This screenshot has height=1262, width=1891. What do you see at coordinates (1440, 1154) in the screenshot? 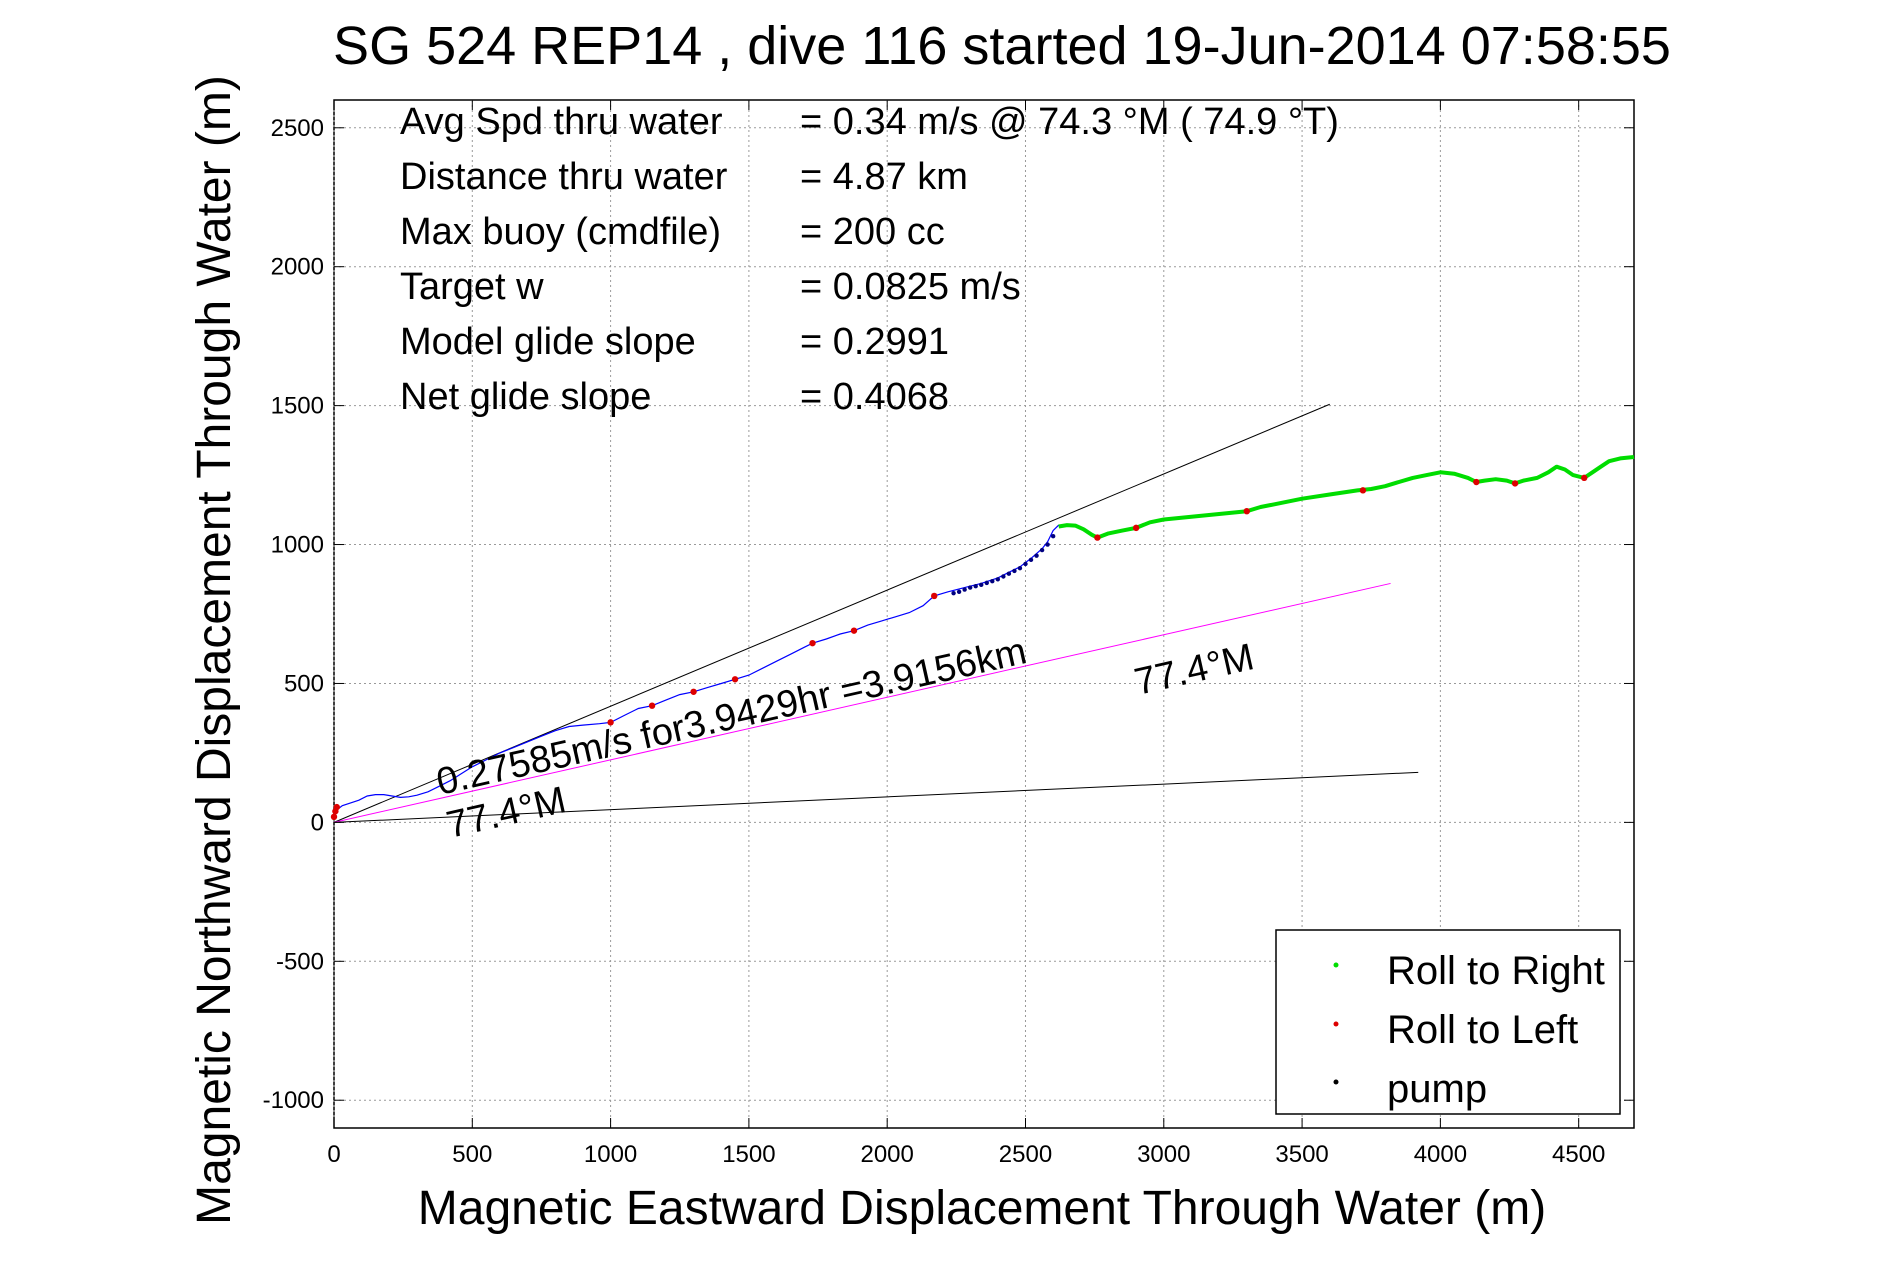
I see `x-tick-label: 4000` at bounding box center [1440, 1154].